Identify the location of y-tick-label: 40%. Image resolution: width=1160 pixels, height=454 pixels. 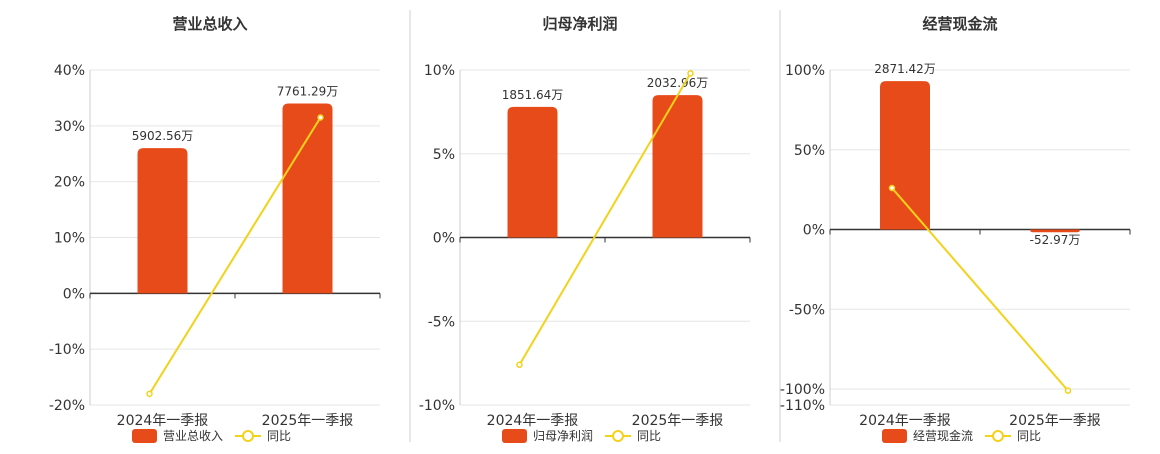
(69, 71).